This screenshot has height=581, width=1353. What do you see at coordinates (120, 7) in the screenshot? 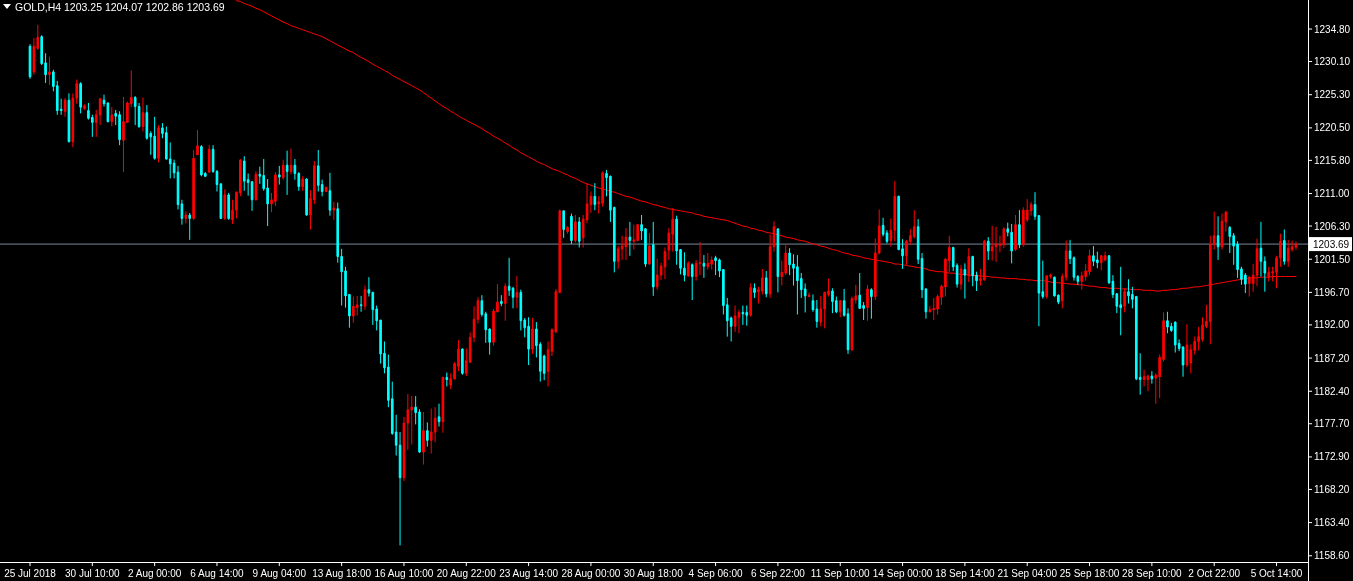
I see `chart-title: GOLD,H4 1203.25 1204.07 1202.86 1203.69` at bounding box center [120, 7].